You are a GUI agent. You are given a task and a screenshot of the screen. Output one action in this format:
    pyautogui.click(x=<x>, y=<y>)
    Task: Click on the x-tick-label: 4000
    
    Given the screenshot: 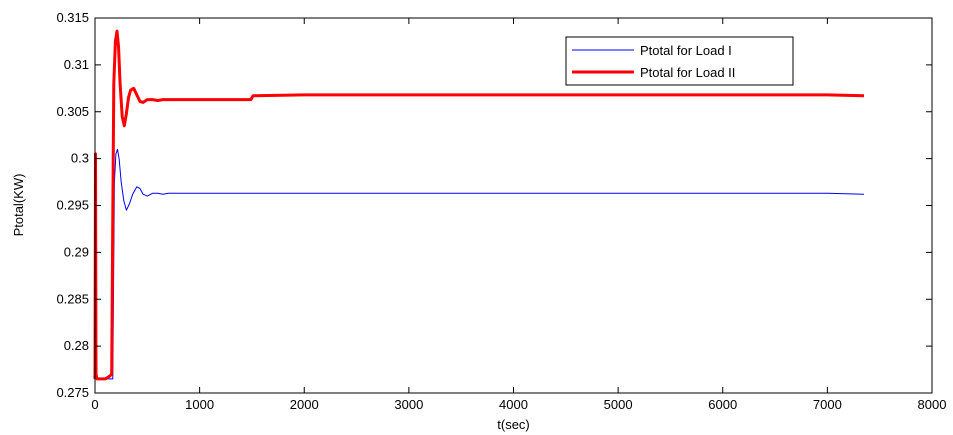 What is the action you would take?
    pyautogui.click(x=513, y=404)
    